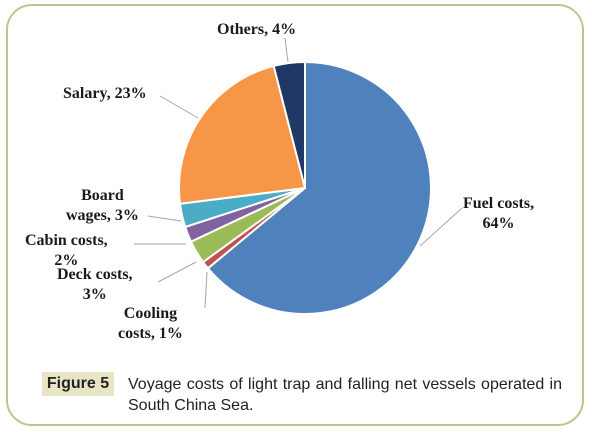 Image resolution: width=592 pixels, height=432 pixels. What do you see at coordinates (102, 206) in the screenshot?
I see `label-board-wages: Board wages, 3%` at bounding box center [102, 206].